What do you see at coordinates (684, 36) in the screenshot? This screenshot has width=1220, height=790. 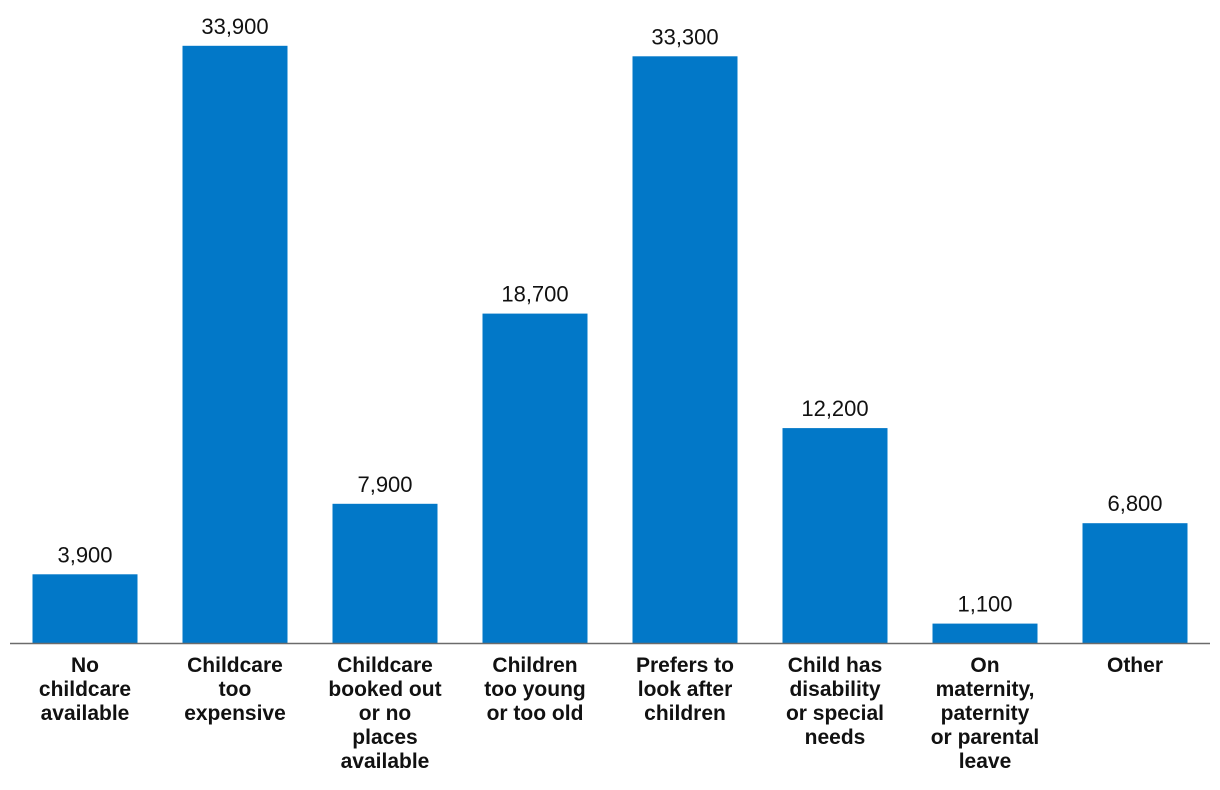 I see `value-label-4: 33,300` at bounding box center [684, 36].